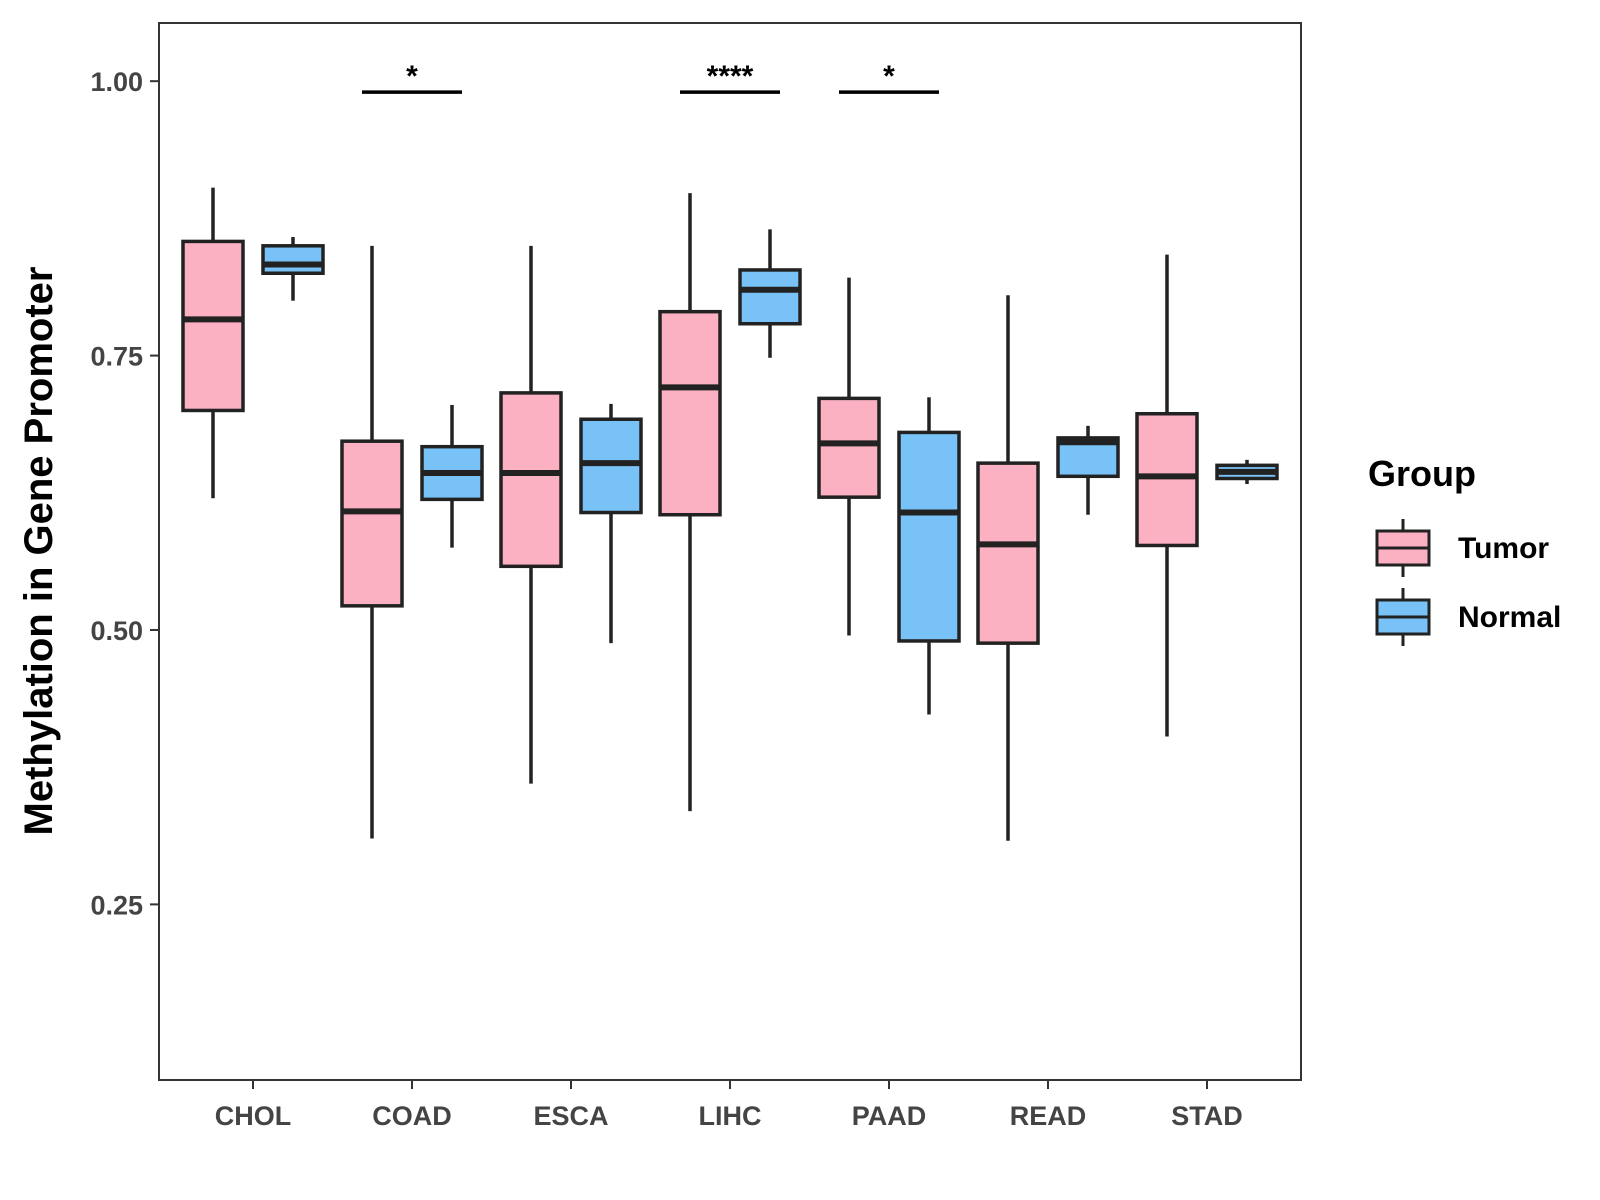 This screenshot has width=1600, height=1200. I want to click on box-chol-normal, so click(293, 269).